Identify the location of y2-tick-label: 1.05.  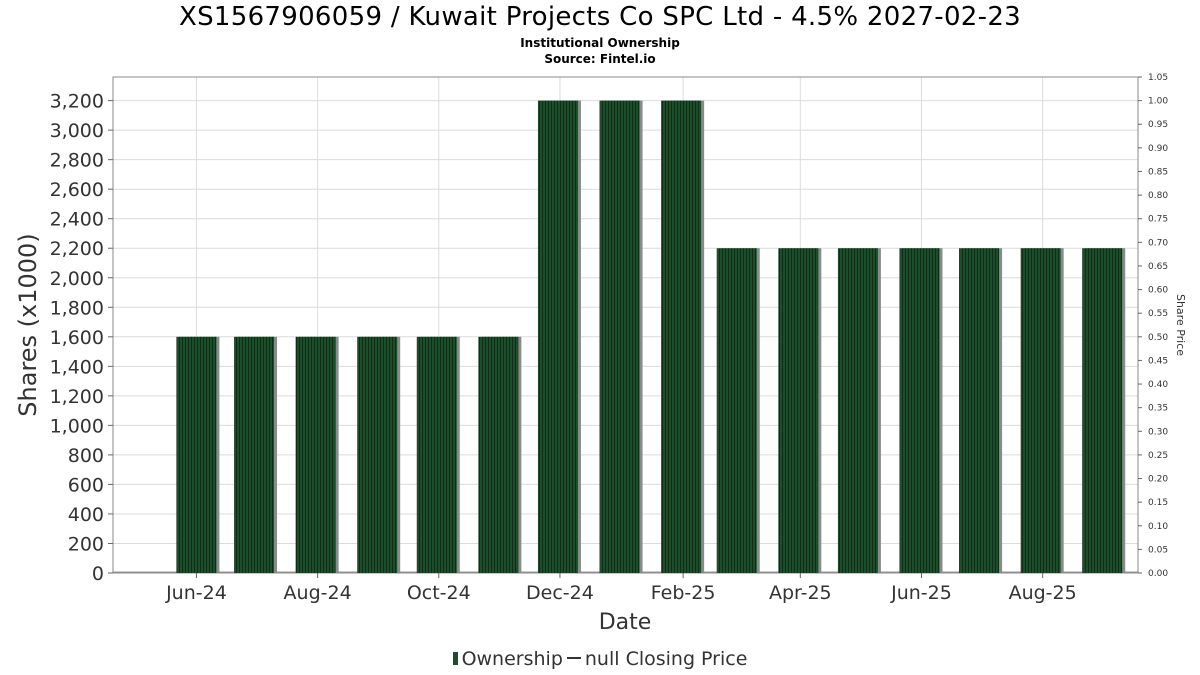
(1158, 78).